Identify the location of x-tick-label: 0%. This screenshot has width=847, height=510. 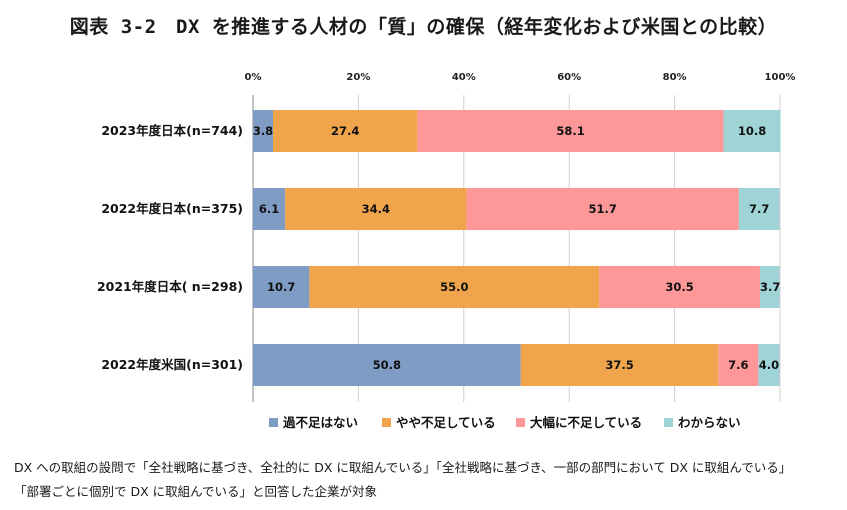
(253, 77).